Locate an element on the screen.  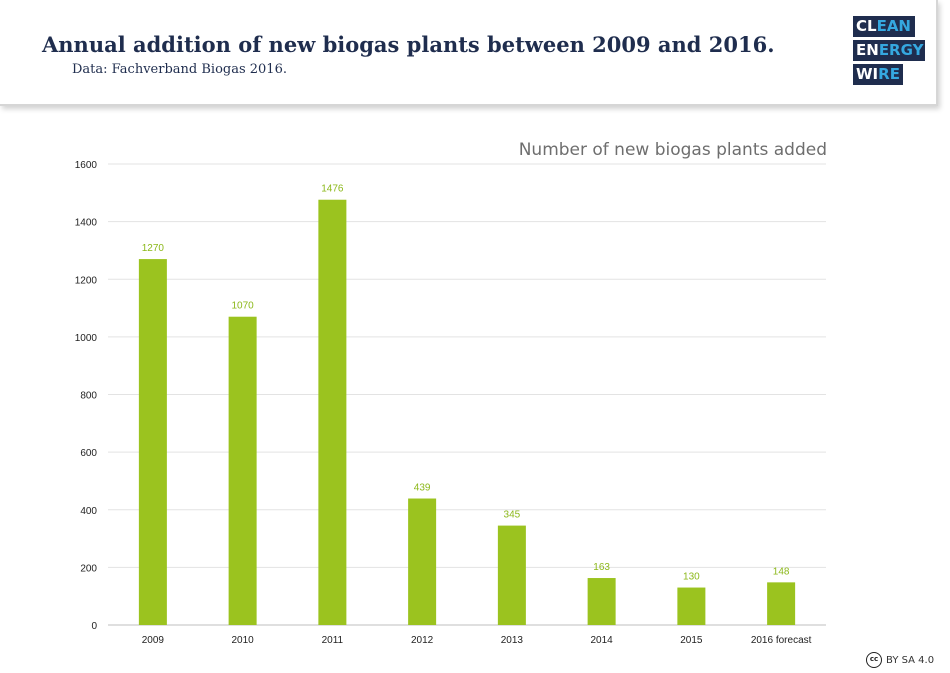
data-label: 1476 is located at coordinates (332, 189).